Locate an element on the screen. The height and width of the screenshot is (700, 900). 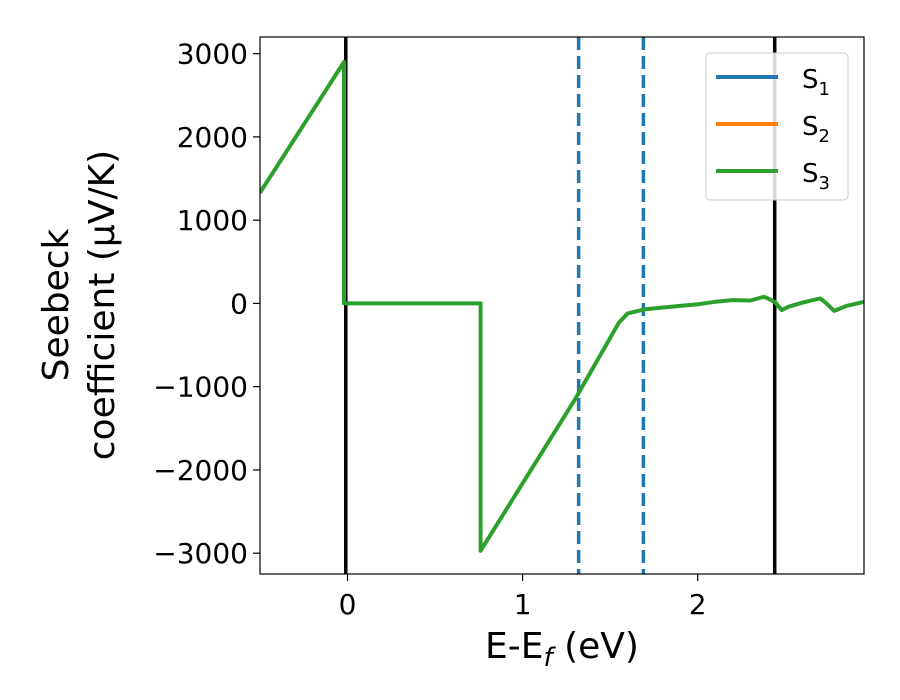
legend-box is located at coordinates (777, 126).